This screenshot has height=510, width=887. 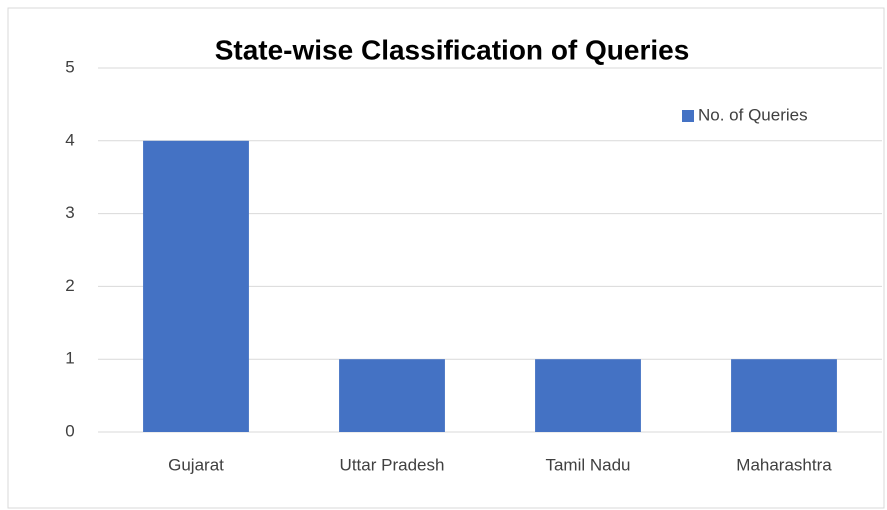 What do you see at coordinates (587, 464) in the screenshot?
I see `x-tick-label: Tamil Nadu` at bounding box center [587, 464].